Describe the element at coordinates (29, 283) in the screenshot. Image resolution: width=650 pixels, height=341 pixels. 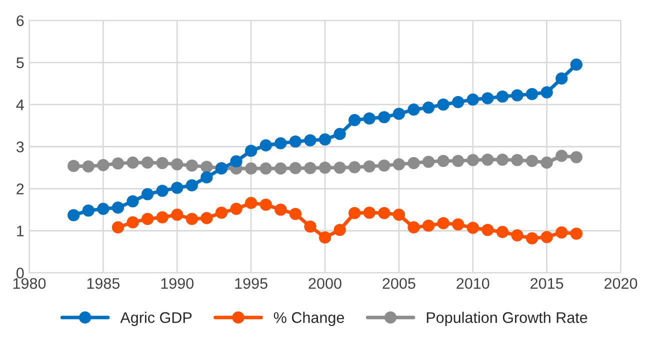
I see `x-tick-label: 1980` at that location.